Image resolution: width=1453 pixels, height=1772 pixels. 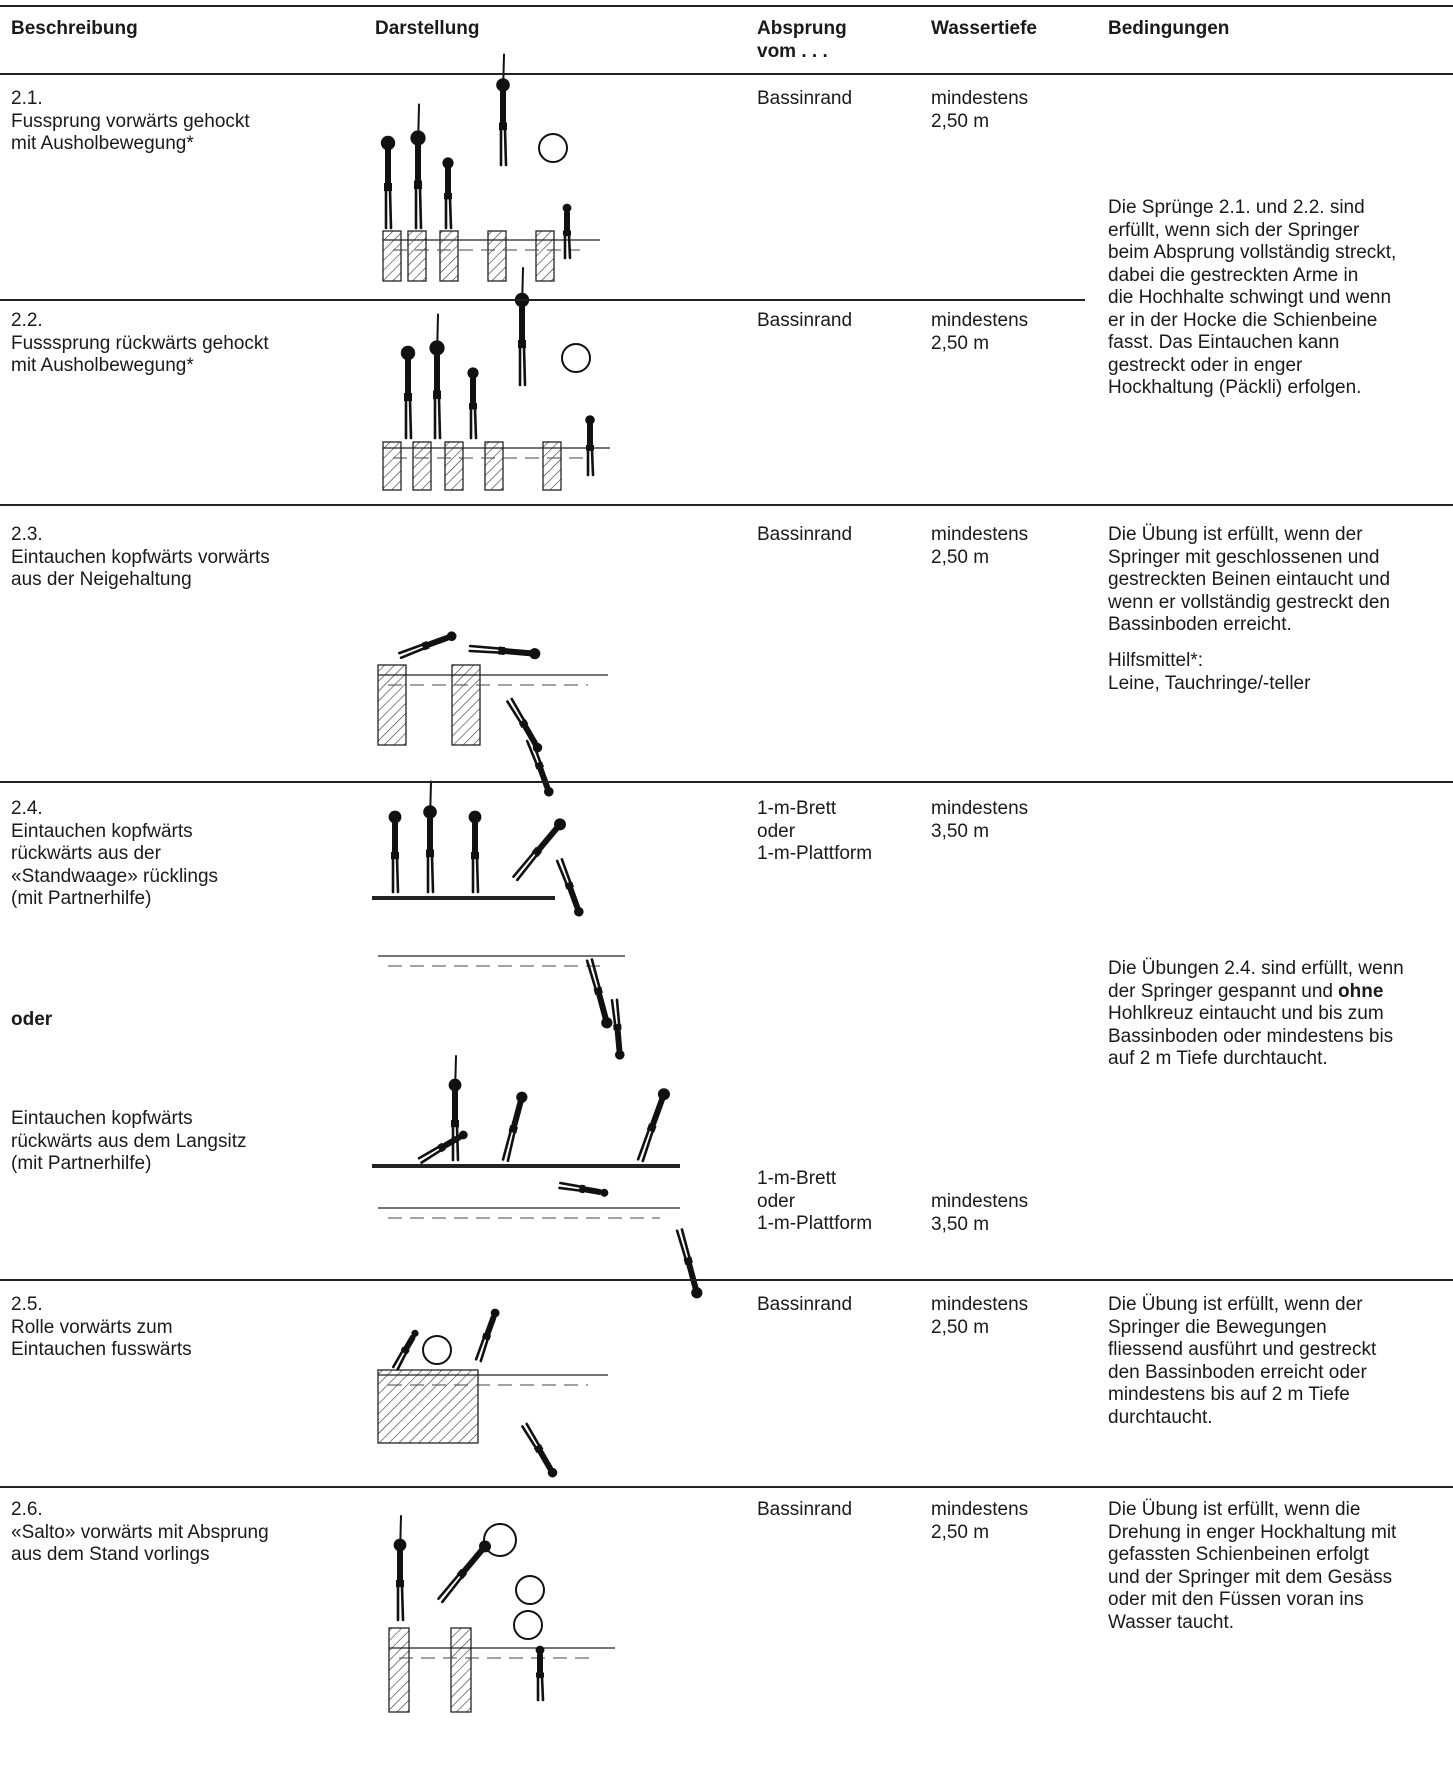 I want to click on description: «Salto» vorwärts mit Absprung, so click(x=140, y=1532).